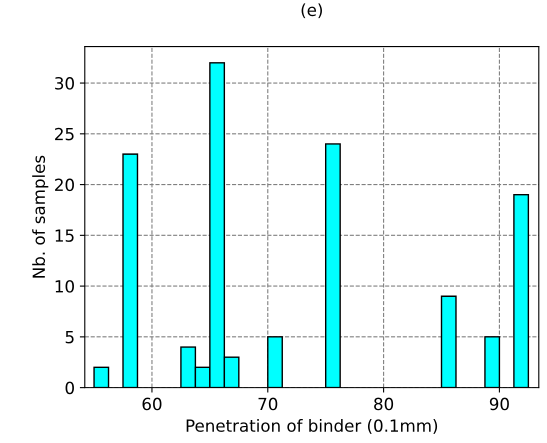 Image resolution: width=547 pixels, height=443 pixels. Describe the element at coordinates (268, 404) in the screenshot. I see `x-tick-label: 70` at that location.